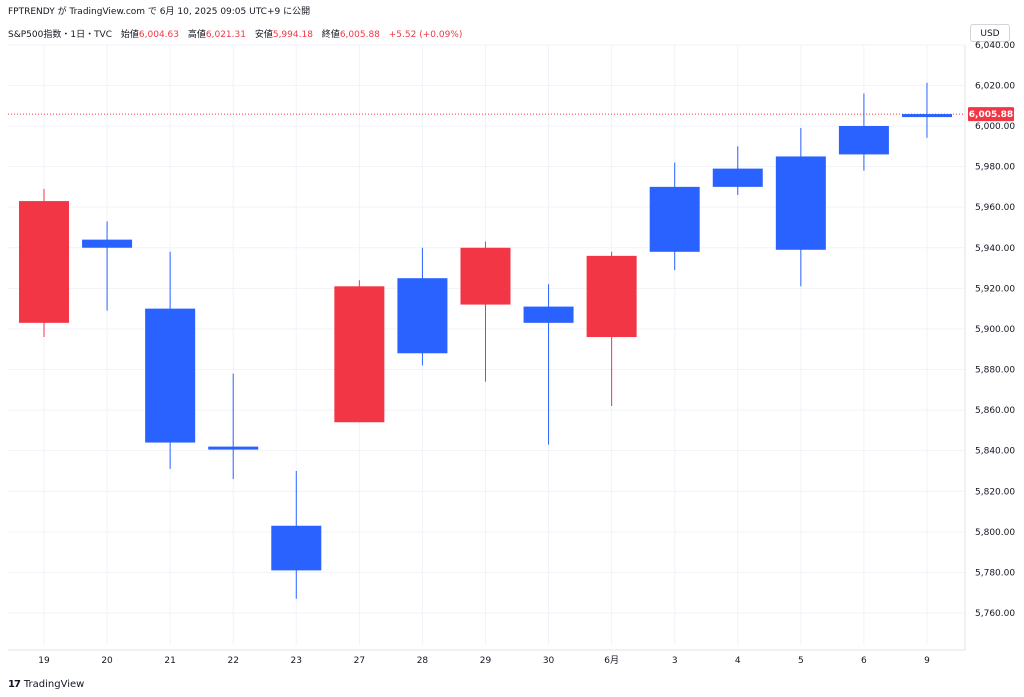 Image resolution: width=1024 pixels, height=697 pixels. What do you see at coordinates (995, 533) in the screenshot?
I see `y-tick-label: 5,800.00` at bounding box center [995, 533].